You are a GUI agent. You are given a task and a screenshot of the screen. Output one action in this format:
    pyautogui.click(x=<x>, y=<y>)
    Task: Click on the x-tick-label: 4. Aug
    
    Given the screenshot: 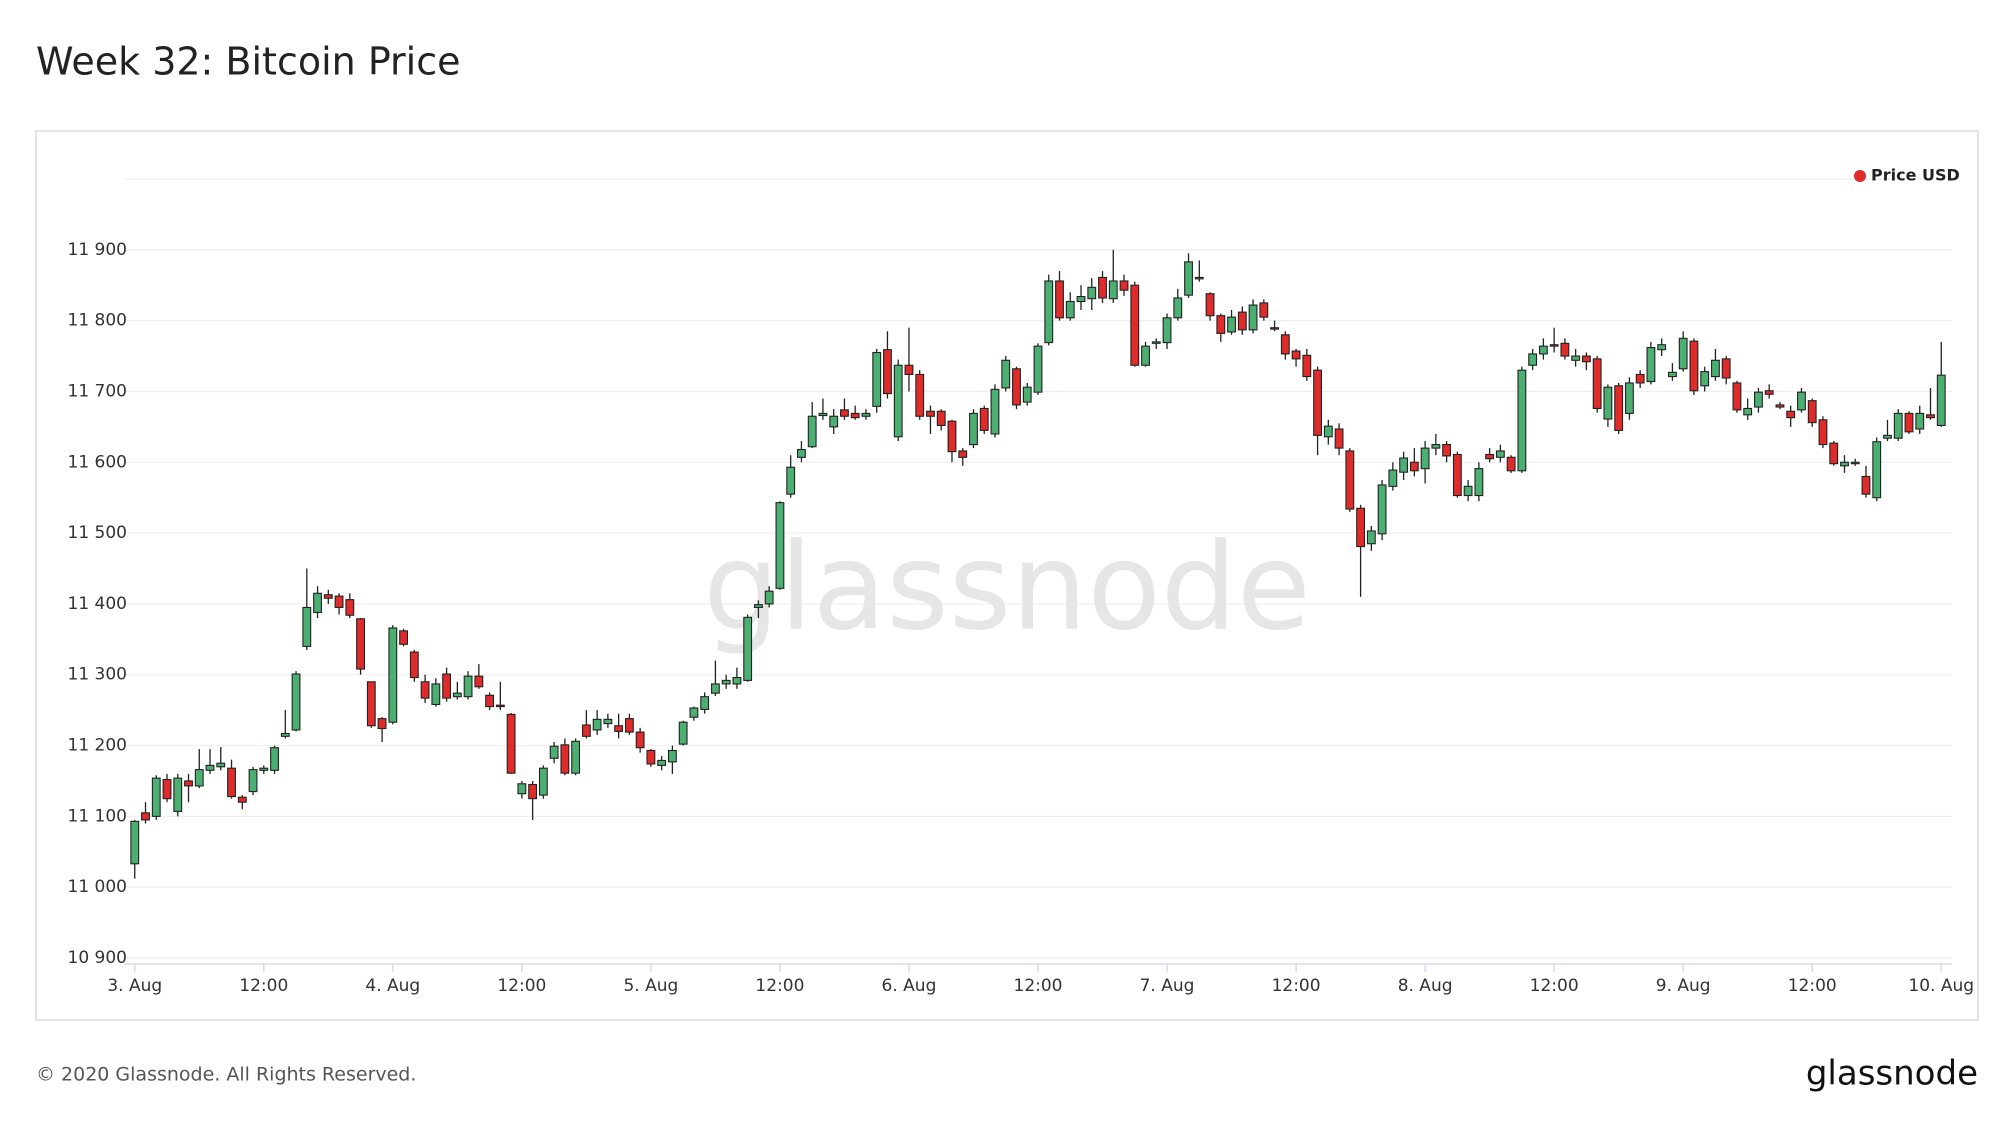 What is the action you would take?
    pyautogui.click(x=392, y=986)
    